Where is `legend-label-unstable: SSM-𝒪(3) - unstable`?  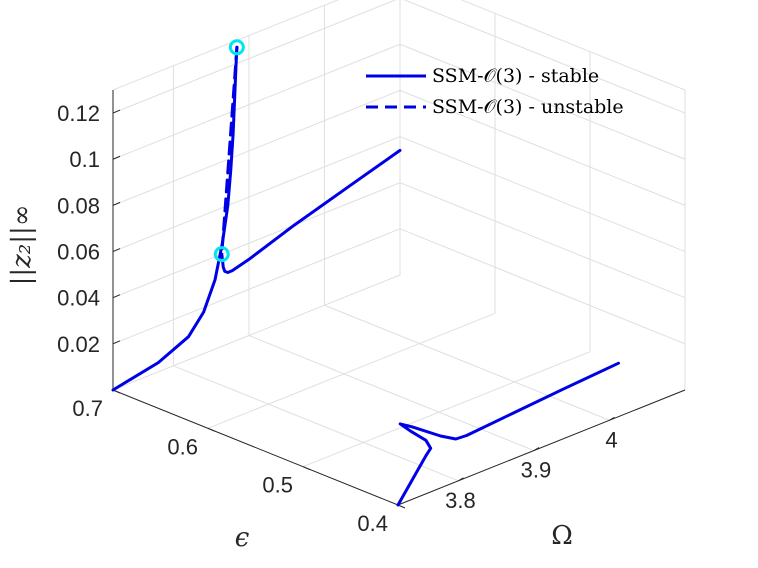
legend-label-unstable: SSM-𝒪(3) - unstable is located at coordinates (528, 107).